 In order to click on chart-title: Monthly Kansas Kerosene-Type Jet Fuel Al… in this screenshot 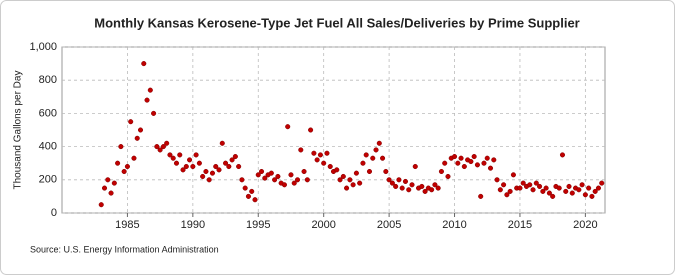, I will do `click(337, 22)`.